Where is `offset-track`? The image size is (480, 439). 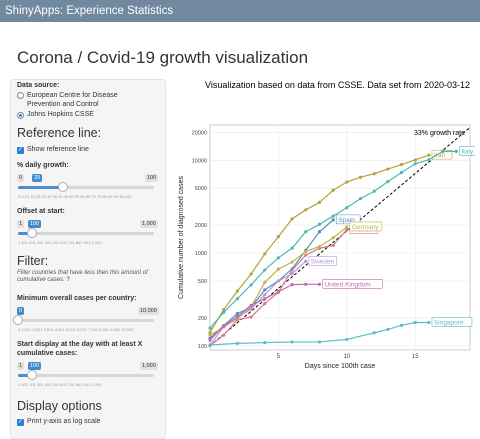 offset-track is located at coordinates (86, 233).